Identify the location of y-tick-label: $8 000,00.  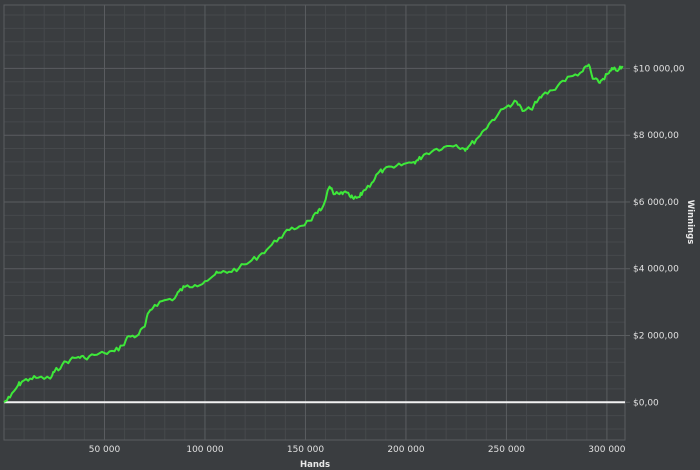
(656, 136).